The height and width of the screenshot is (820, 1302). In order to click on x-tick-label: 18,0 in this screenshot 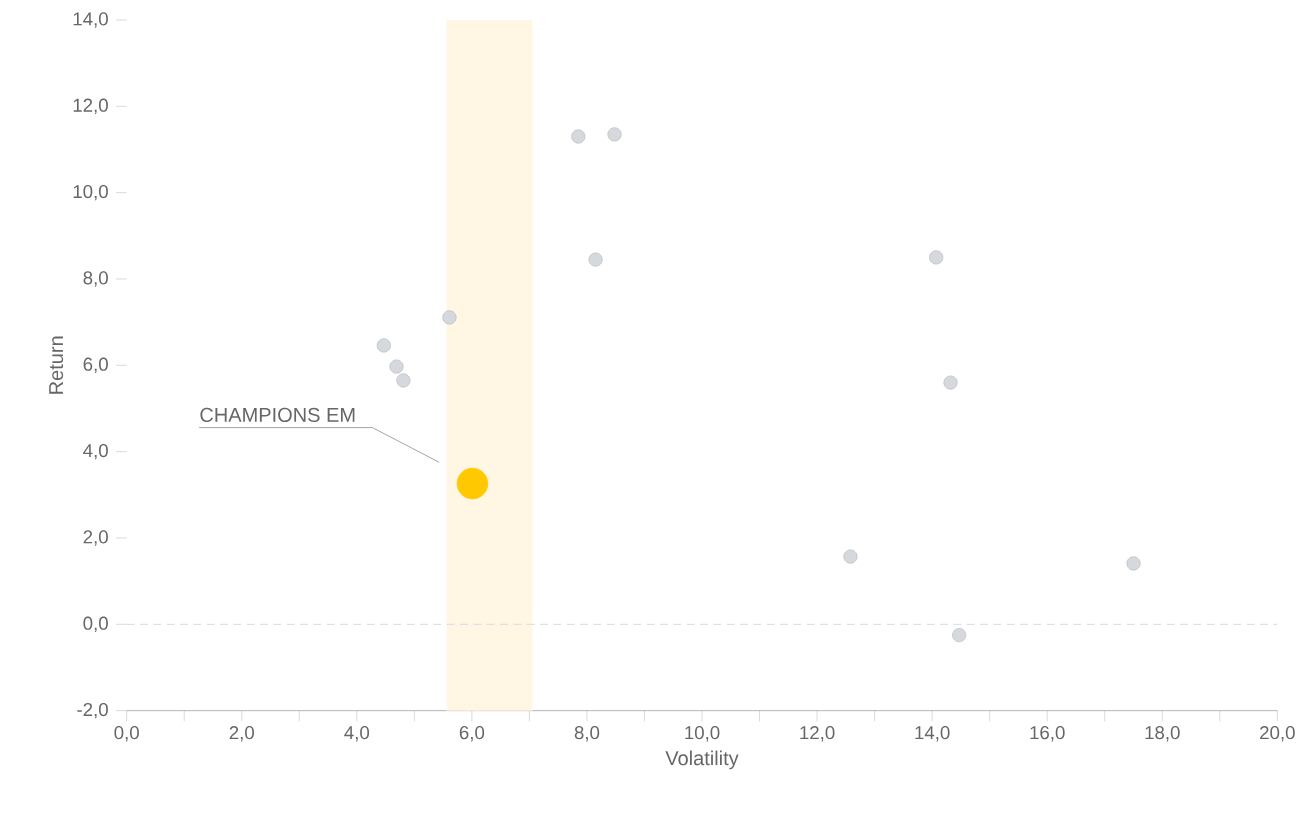, I will do `click(1162, 734)`.